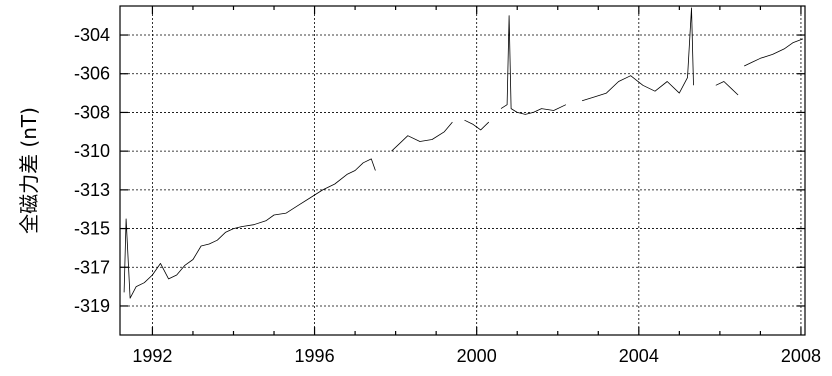  Describe the element at coordinates (92, 190) in the screenshot. I see `y-tick-label: -313` at that location.